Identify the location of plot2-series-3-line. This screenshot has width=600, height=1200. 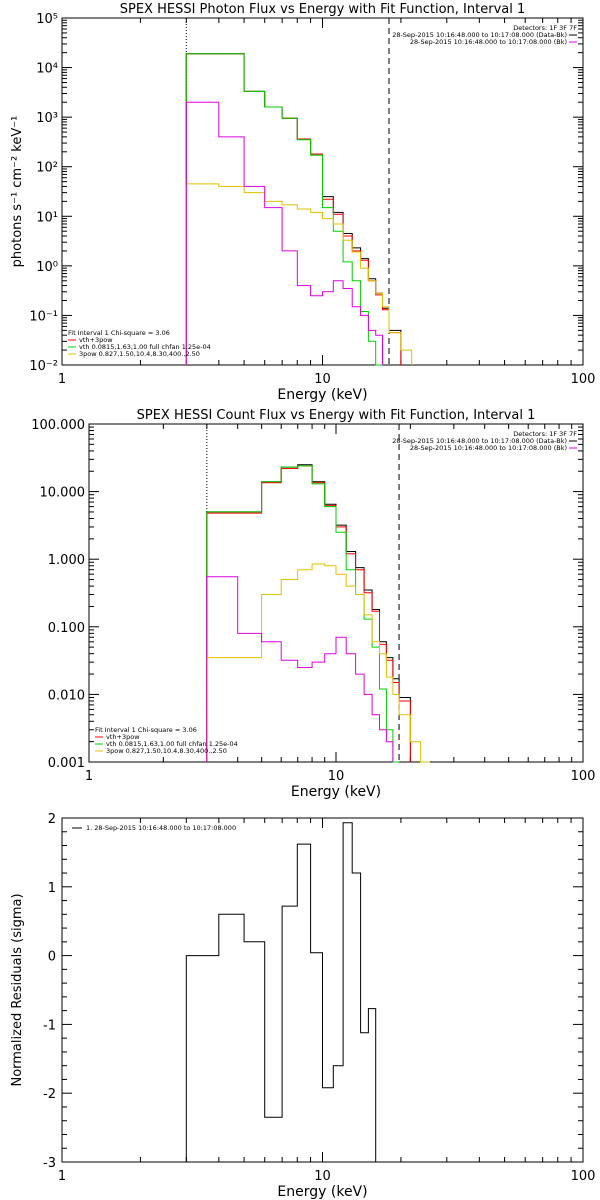
(303, 614).